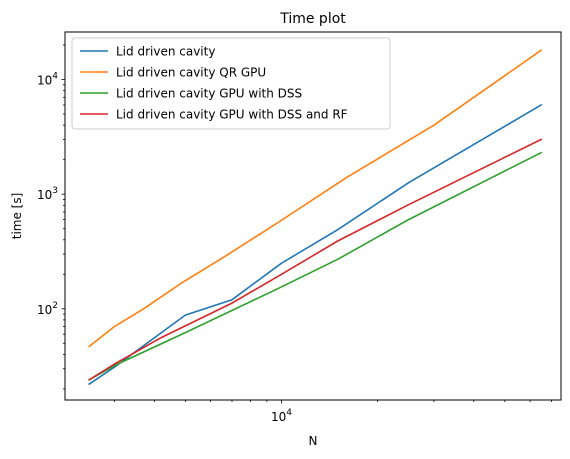 Image resolution: width=570 pixels, height=459 pixels. I want to click on y-axis-label: time [s], so click(17, 216).